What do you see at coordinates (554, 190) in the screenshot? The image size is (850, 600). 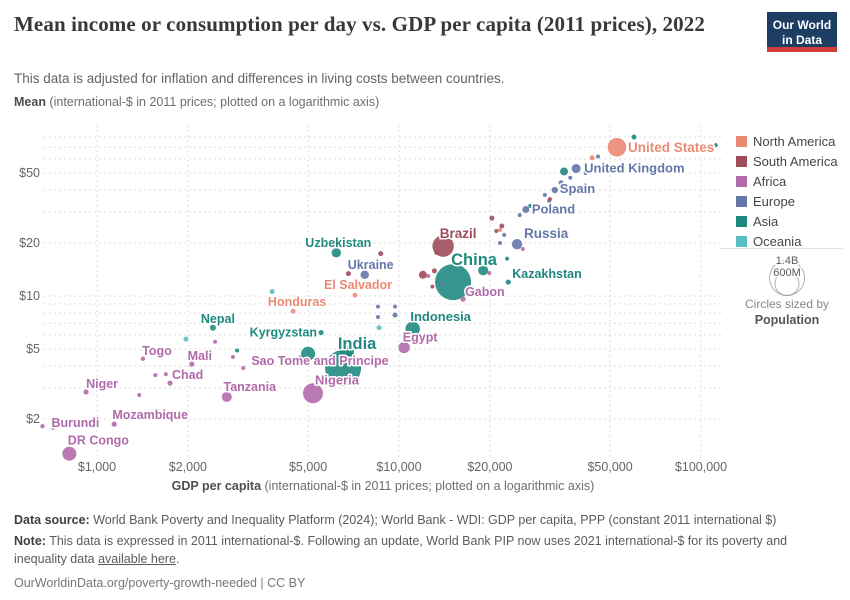 I see `data-point-spain` at bounding box center [554, 190].